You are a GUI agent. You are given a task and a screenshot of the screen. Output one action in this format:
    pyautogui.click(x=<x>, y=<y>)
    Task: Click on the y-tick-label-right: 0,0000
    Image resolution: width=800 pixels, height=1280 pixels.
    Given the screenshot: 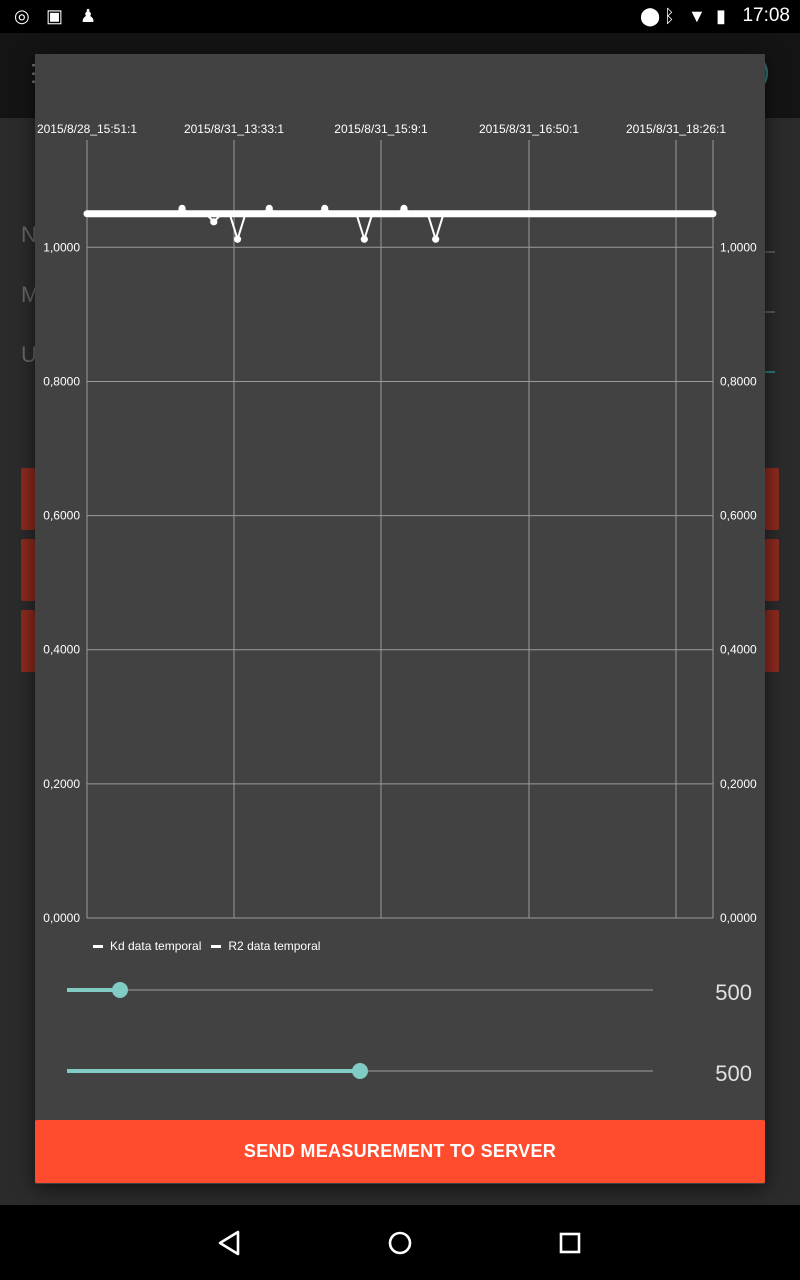 What is the action you would take?
    pyautogui.click(x=738, y=918)
    